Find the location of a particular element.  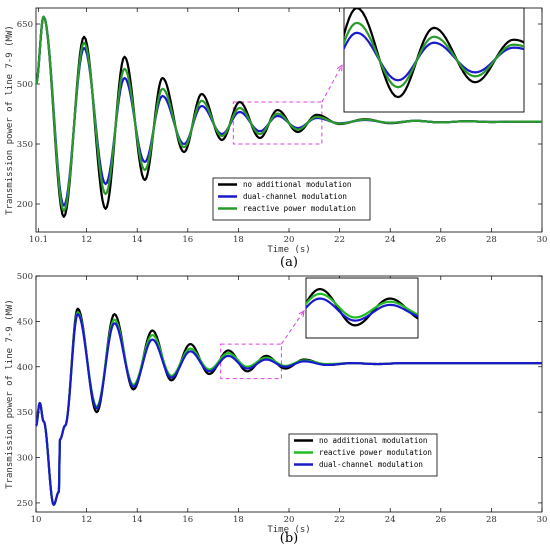

x-tick-label: 10 is located at coordinates (36, 520).